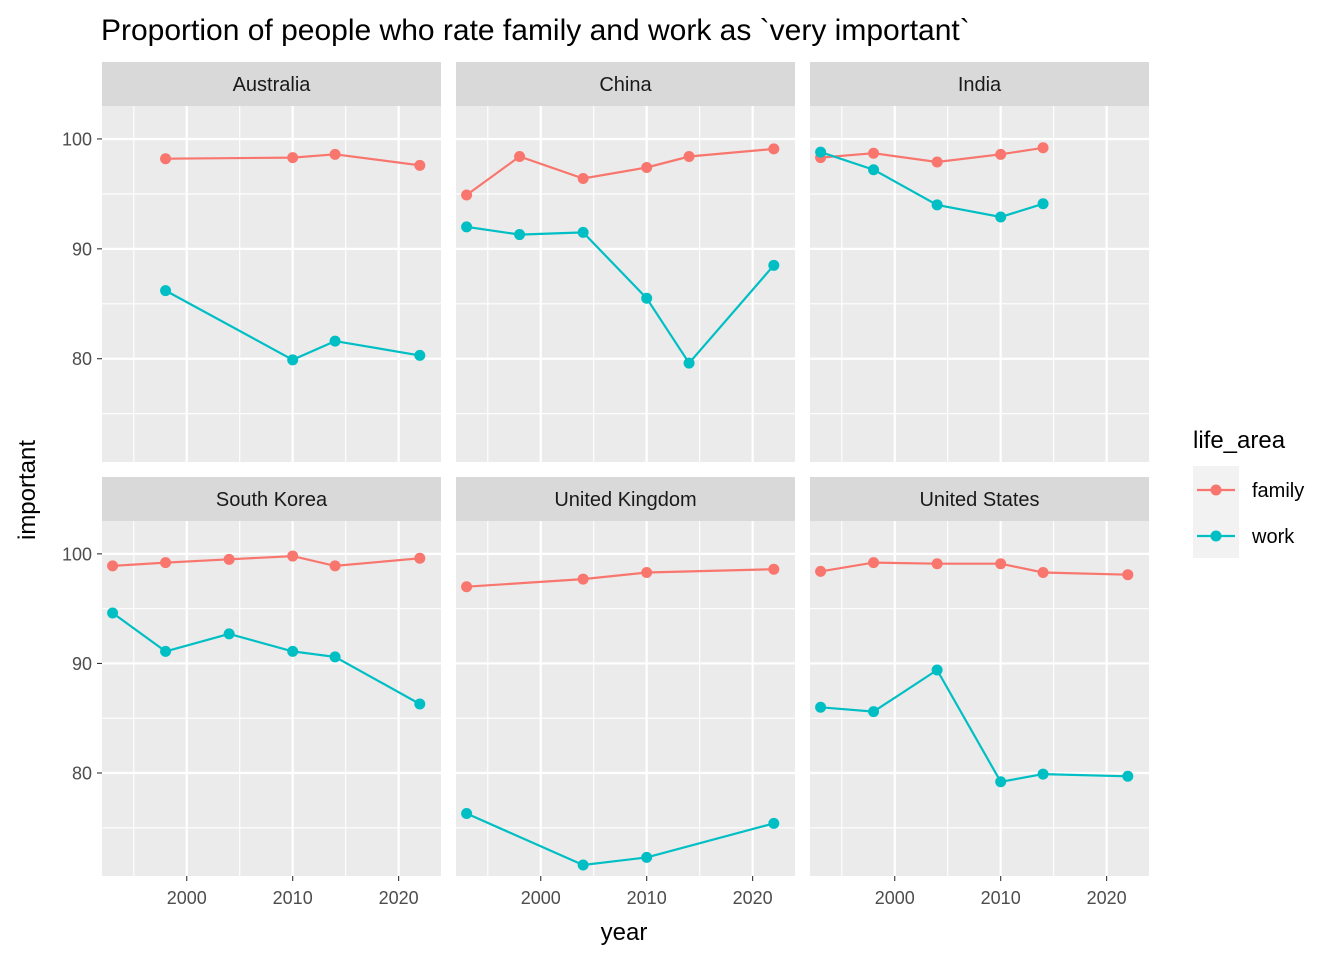 The image size is (1344, 960). I want to click on panel-australia: Australia 80 90 100, so click(251, 262).